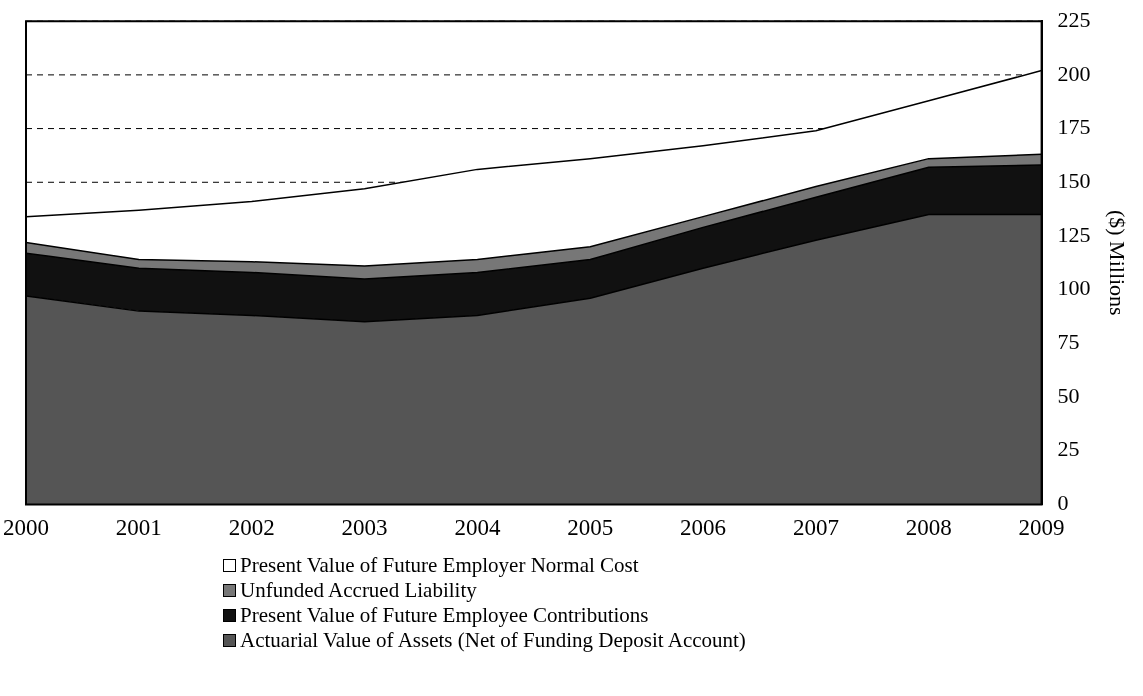 Image resolution: width=1143 pixels, height=696 pixels. I want to click on y-tick-label: 175, so click(1074, 127).